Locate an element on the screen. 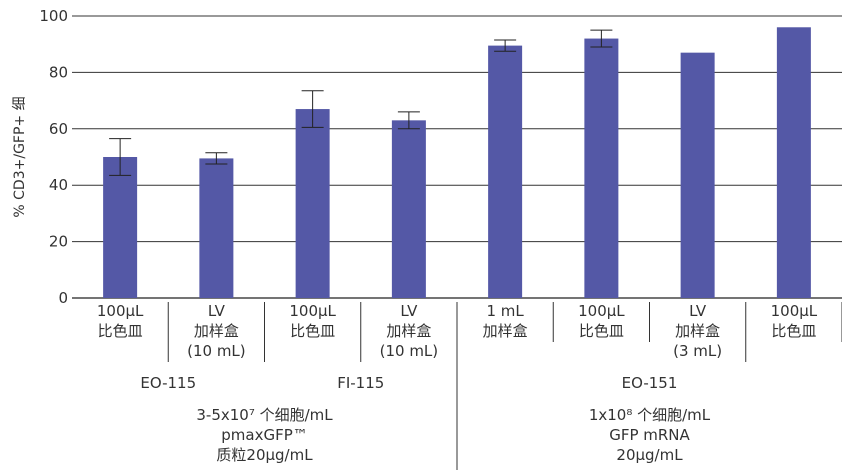 The image size is (842, 470). condition-label-line: pmaxGFP™ is located at coordinates (264, 435).